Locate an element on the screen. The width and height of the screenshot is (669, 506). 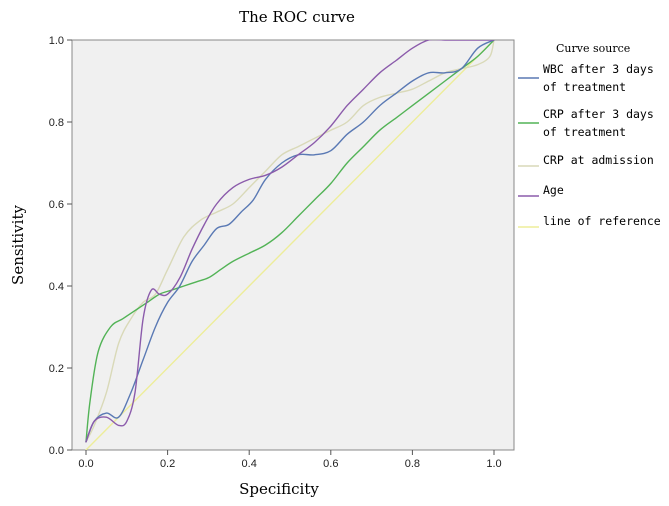
y-axis-label: Sensitivity is located at coordinates (18, 245).